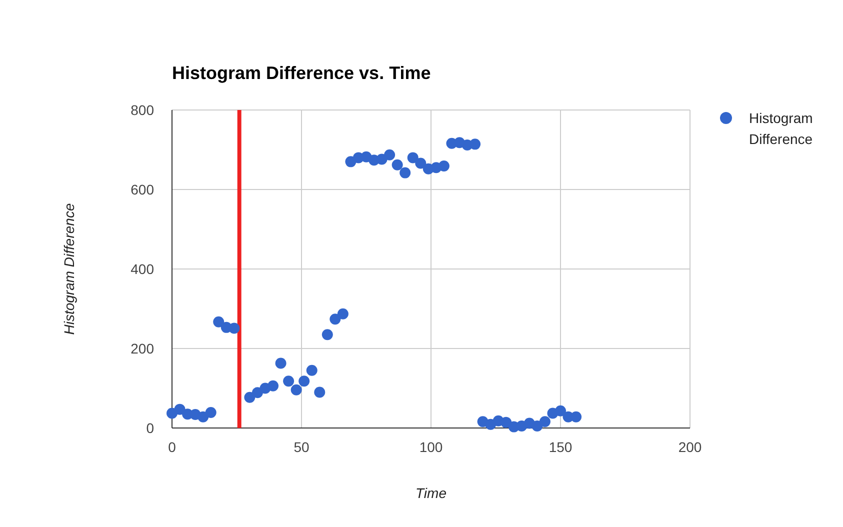  Describe the element at coordinates (560, 447) in the screenshot. I see `x-tick-label: 150` at that location.